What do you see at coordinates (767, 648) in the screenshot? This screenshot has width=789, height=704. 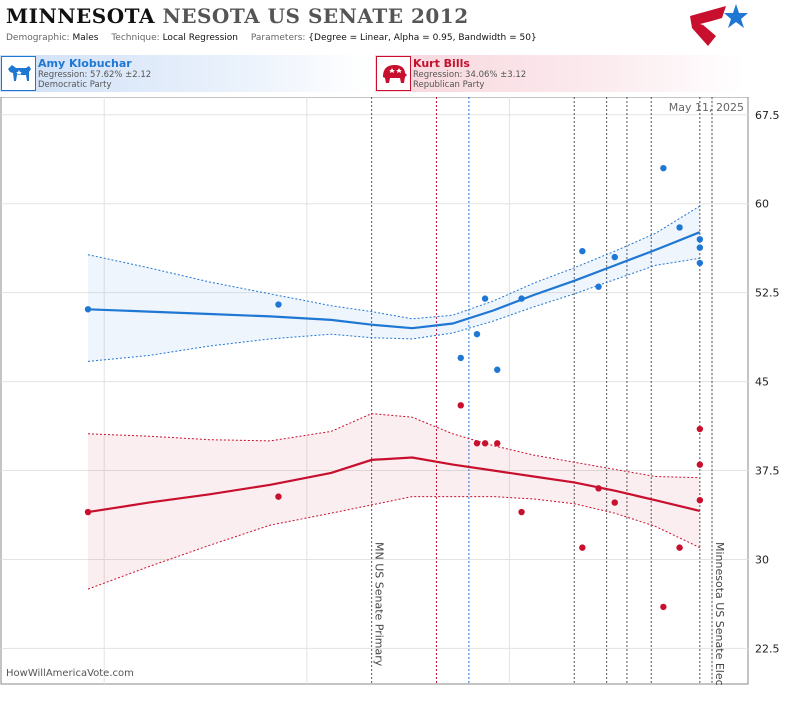 I see `y-tick-label: 22.5` at bounding box center [767, 648].